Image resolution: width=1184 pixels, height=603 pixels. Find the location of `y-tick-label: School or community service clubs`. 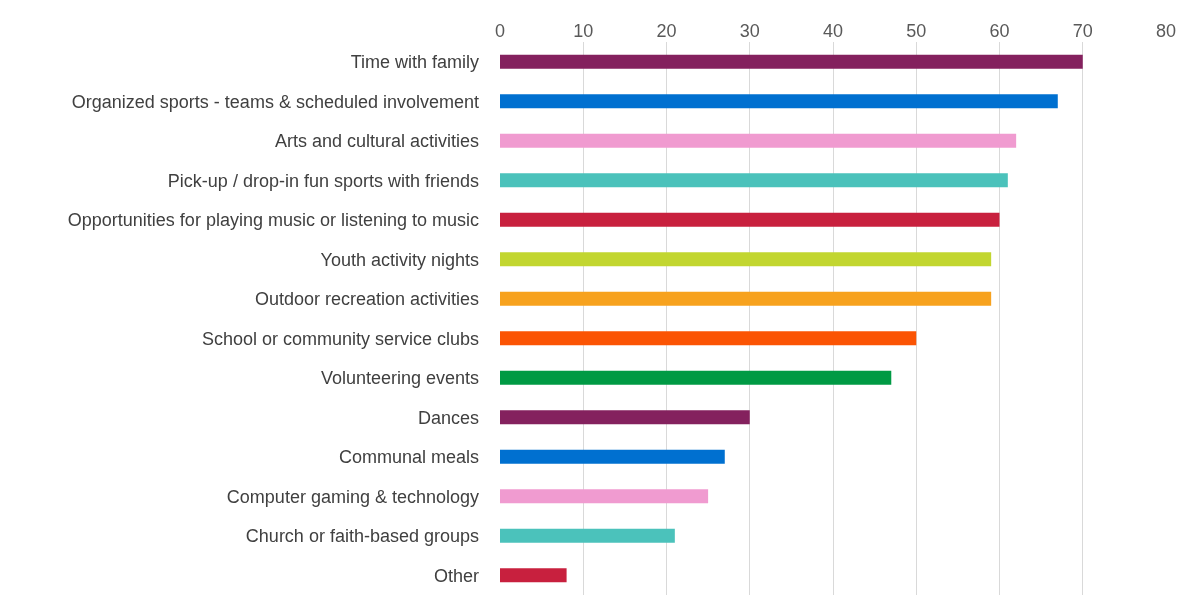

y-tick-label: School or community service clubs is located at coordinates (340, 338).